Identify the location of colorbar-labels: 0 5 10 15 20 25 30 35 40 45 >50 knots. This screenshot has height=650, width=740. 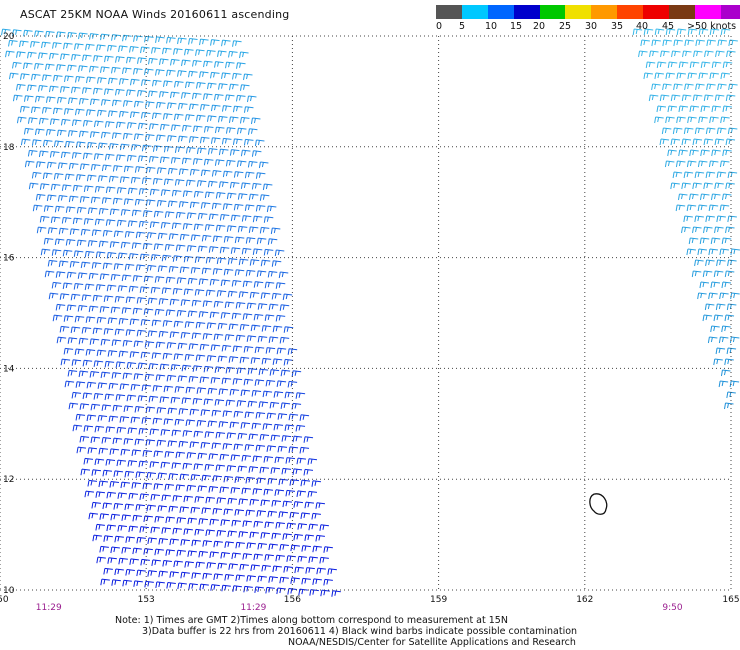
(585, 27).